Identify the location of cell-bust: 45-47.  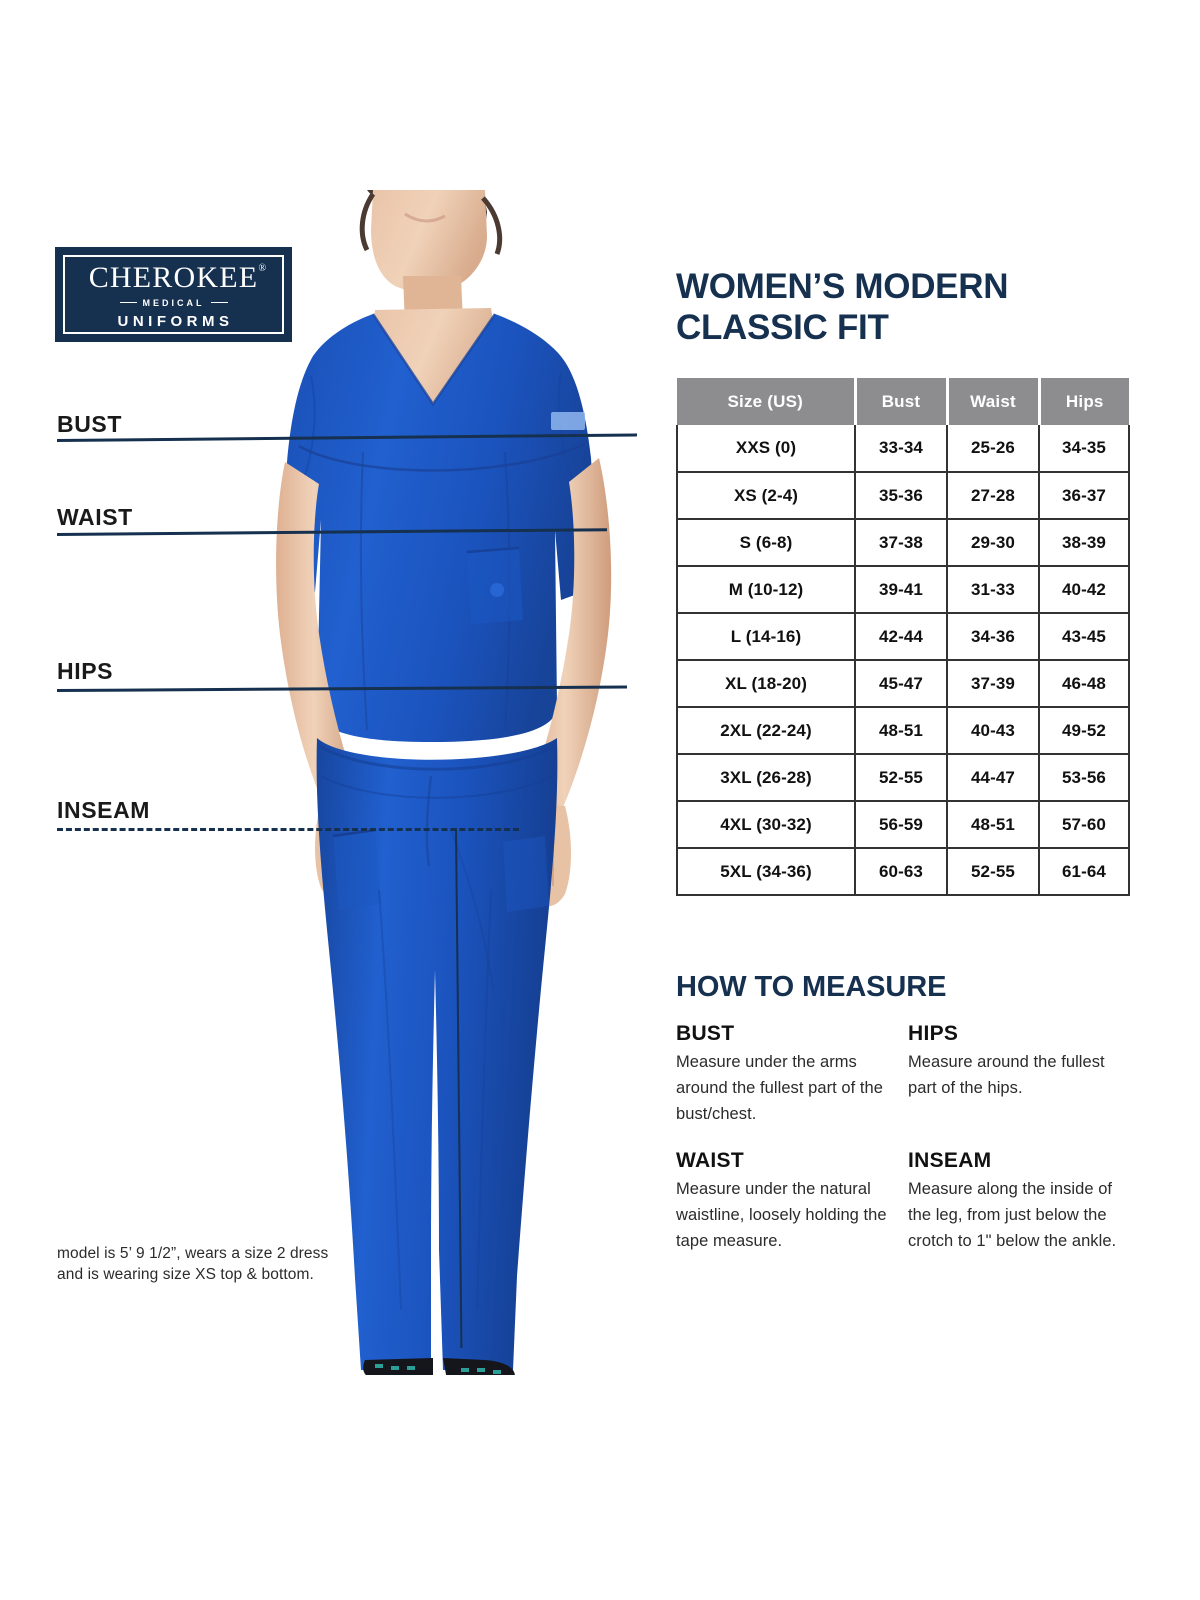
(901, 684).